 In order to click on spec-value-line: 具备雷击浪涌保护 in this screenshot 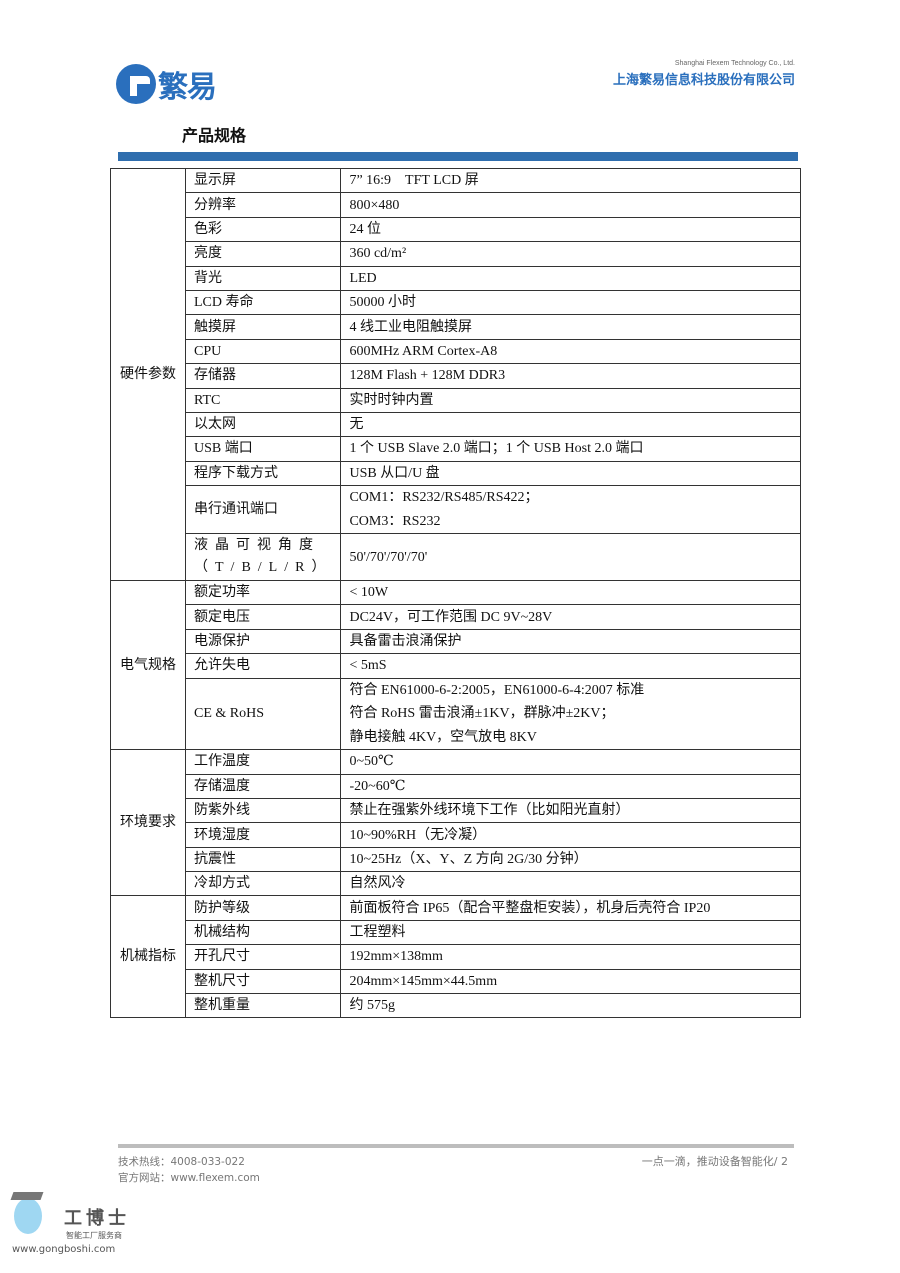, I will do `click(405, 642)`.